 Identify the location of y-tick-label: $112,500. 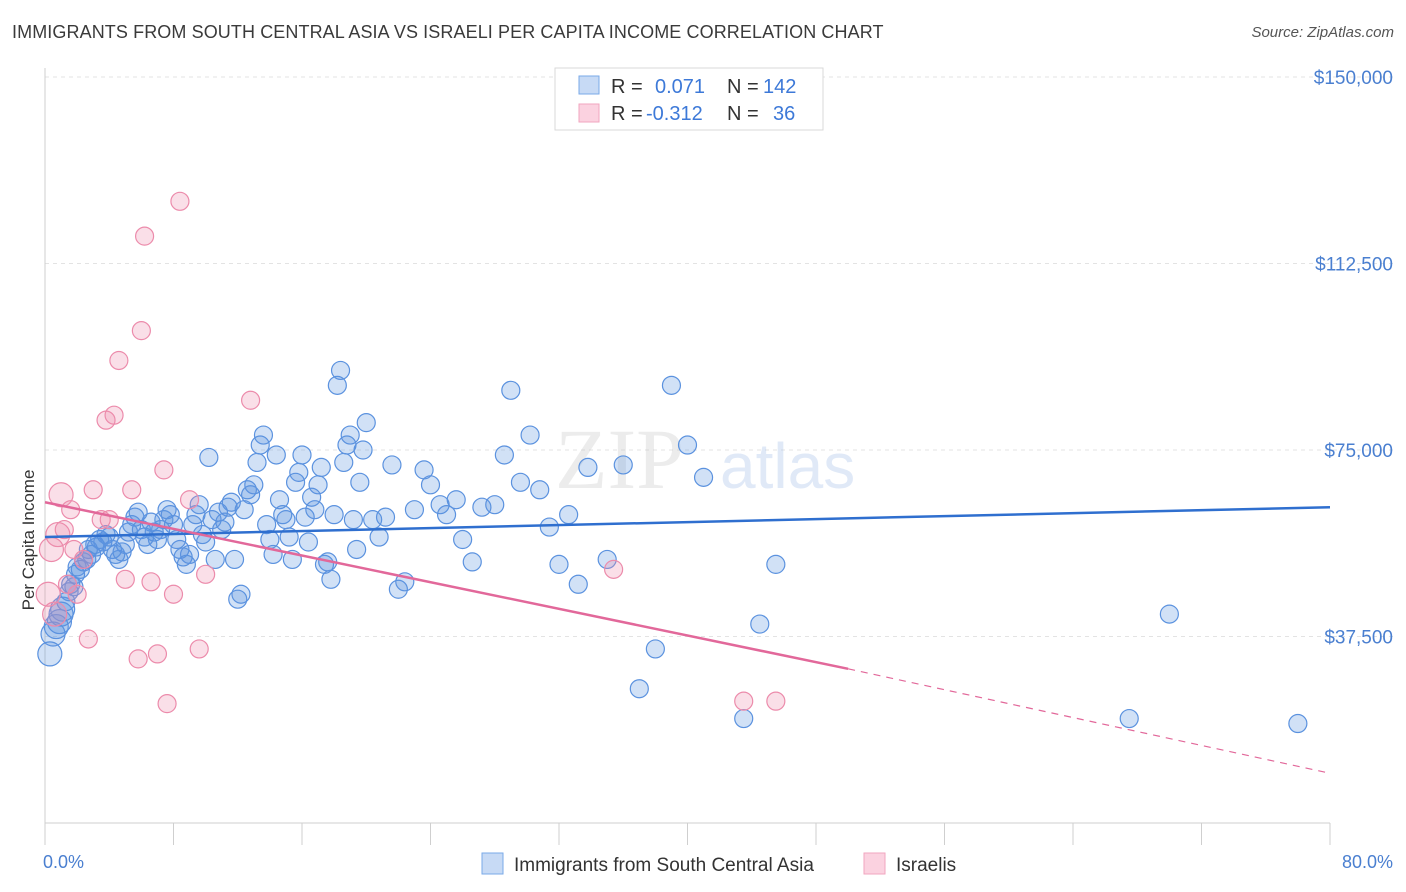
(1354, 265).